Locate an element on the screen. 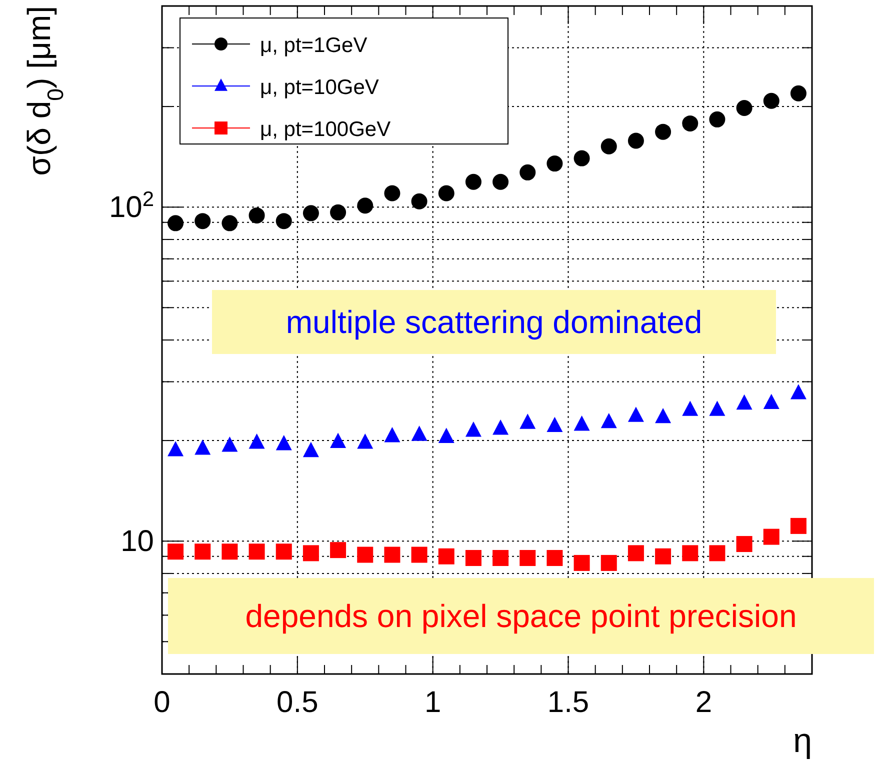 The width and height of the screenshot is (877, 762). annotation: multiple scattering dominated is located at coordinates (494, 322).